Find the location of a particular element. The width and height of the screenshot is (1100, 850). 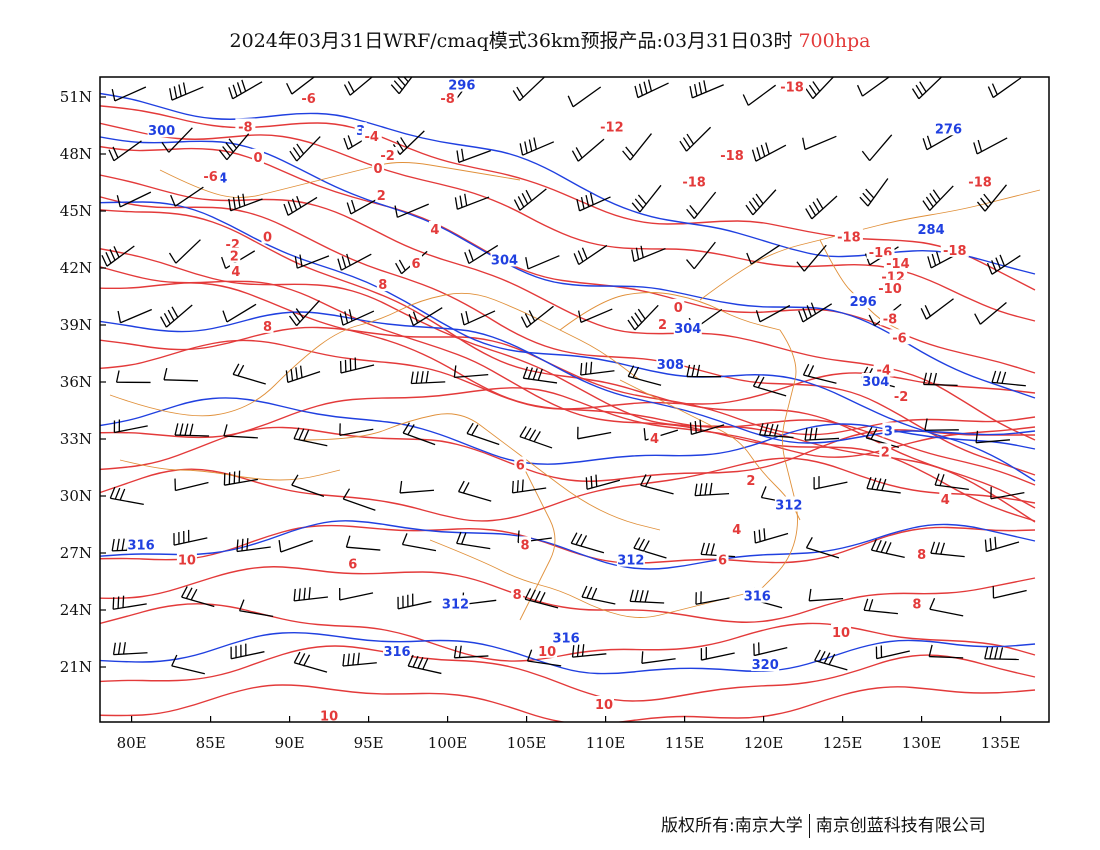

boundary-line is located at coordinates (595, 578).